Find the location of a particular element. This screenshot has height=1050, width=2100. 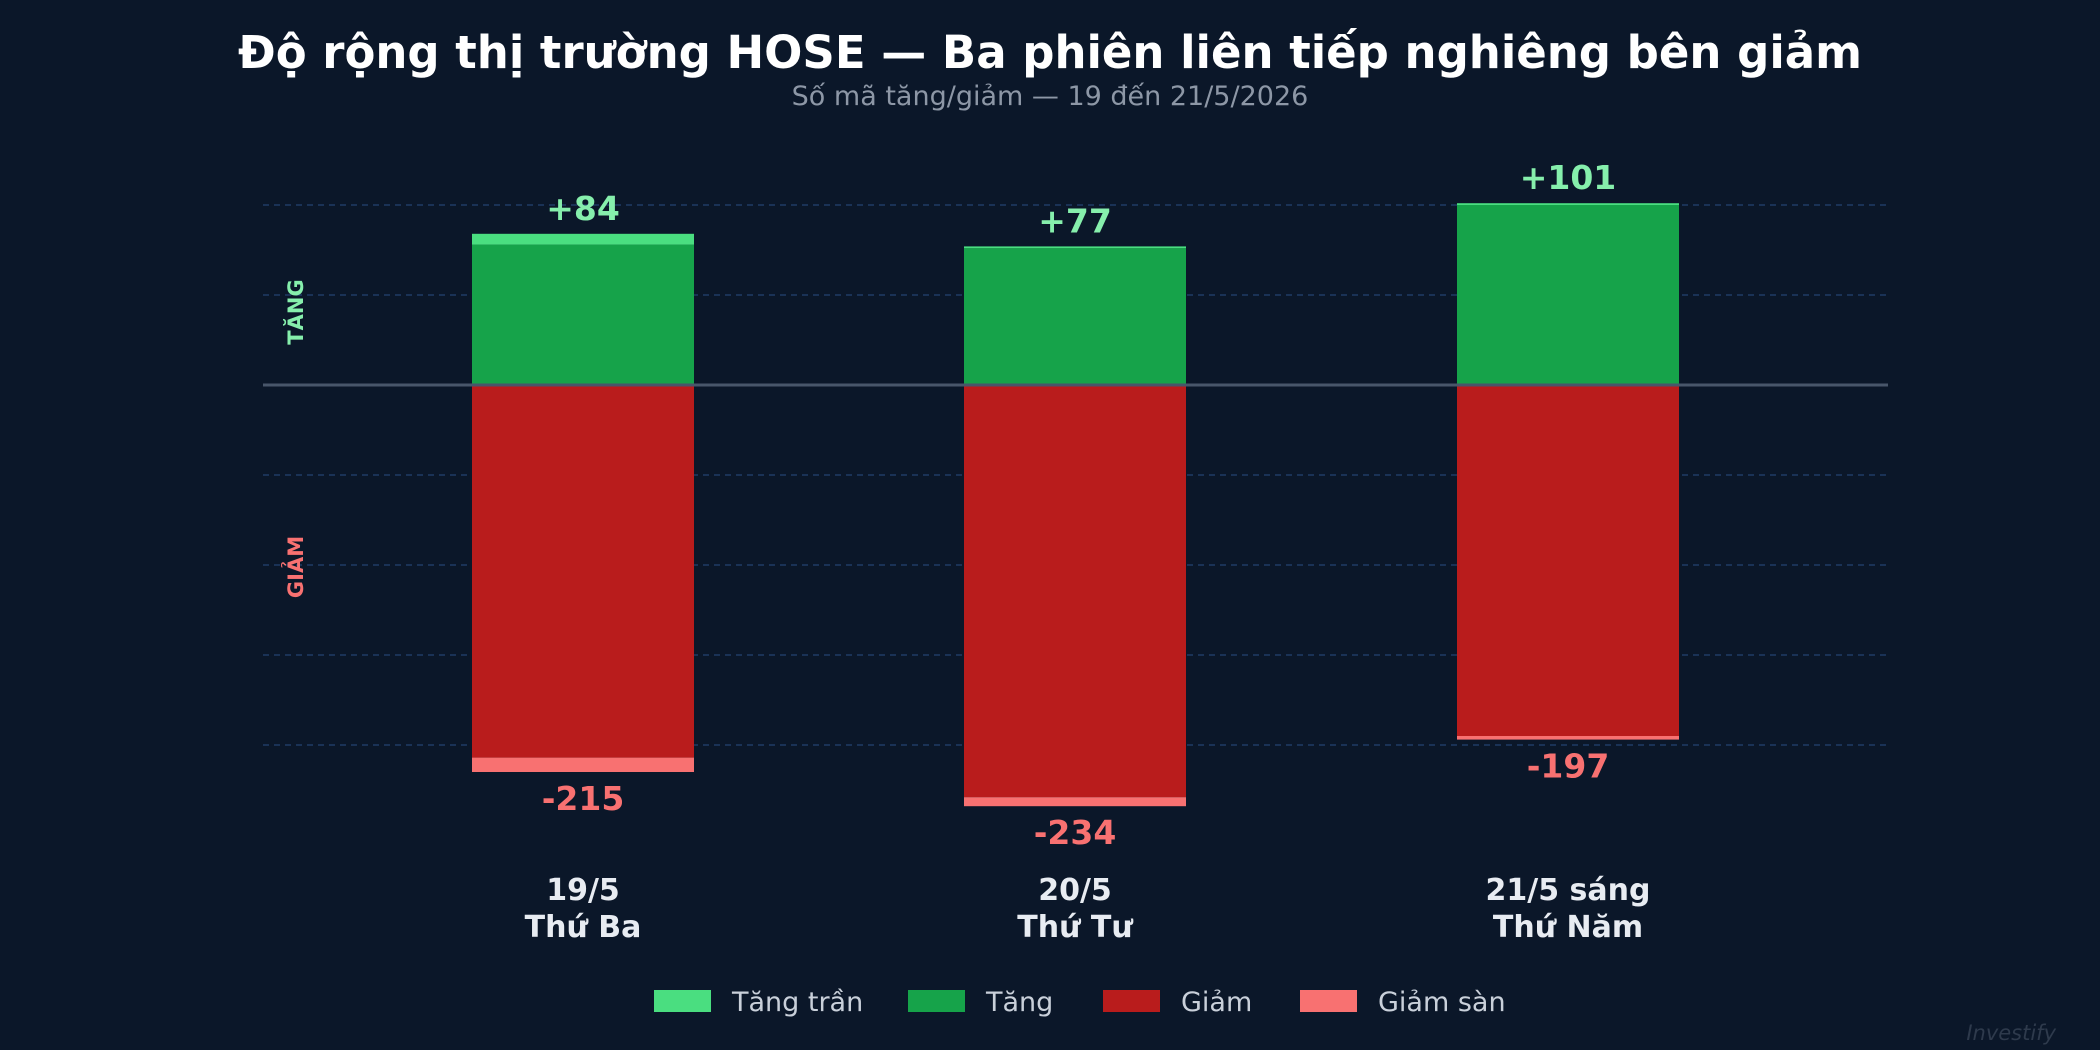

total-down-label: -234 is located at coordinates (1075, 832).